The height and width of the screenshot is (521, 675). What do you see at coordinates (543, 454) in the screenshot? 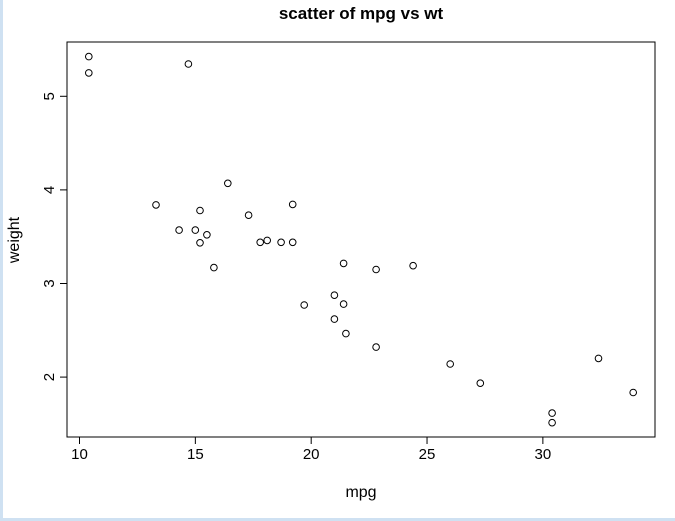
I see `x-tick-label: 30` at bounding box center [543, 454].